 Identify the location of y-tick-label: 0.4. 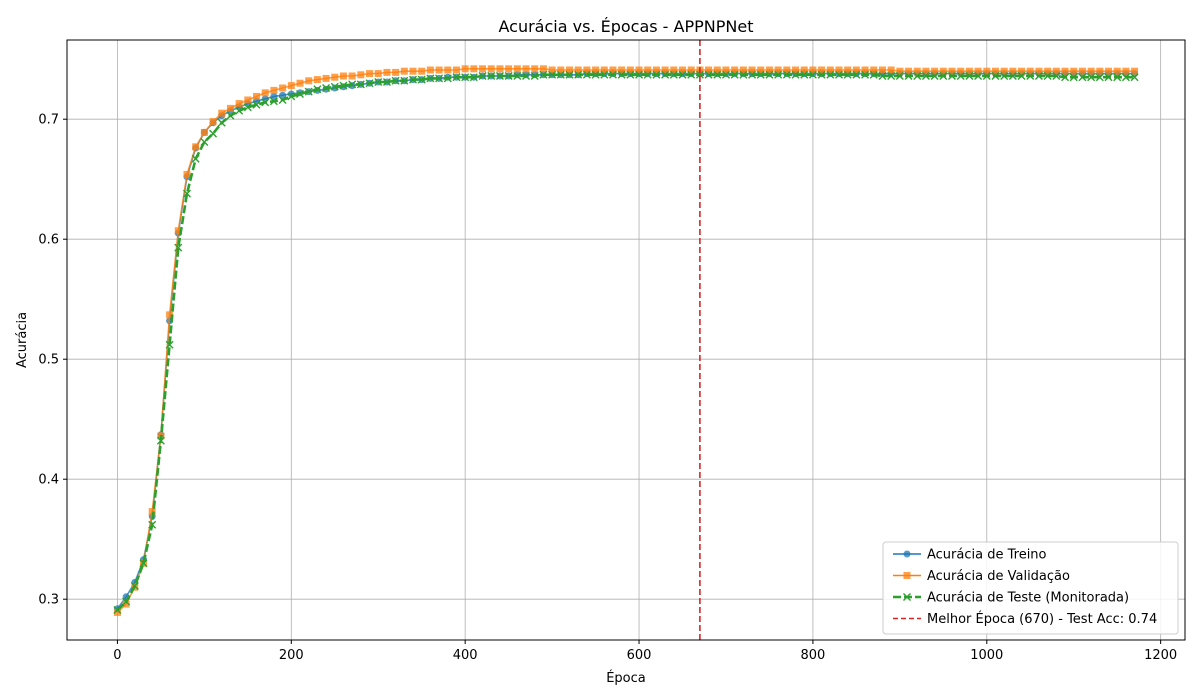
(48, 480).